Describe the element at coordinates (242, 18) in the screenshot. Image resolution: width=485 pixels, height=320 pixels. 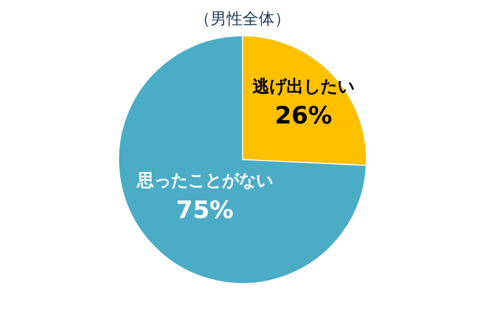
I see `chart-title: （男性全体）` at that location.